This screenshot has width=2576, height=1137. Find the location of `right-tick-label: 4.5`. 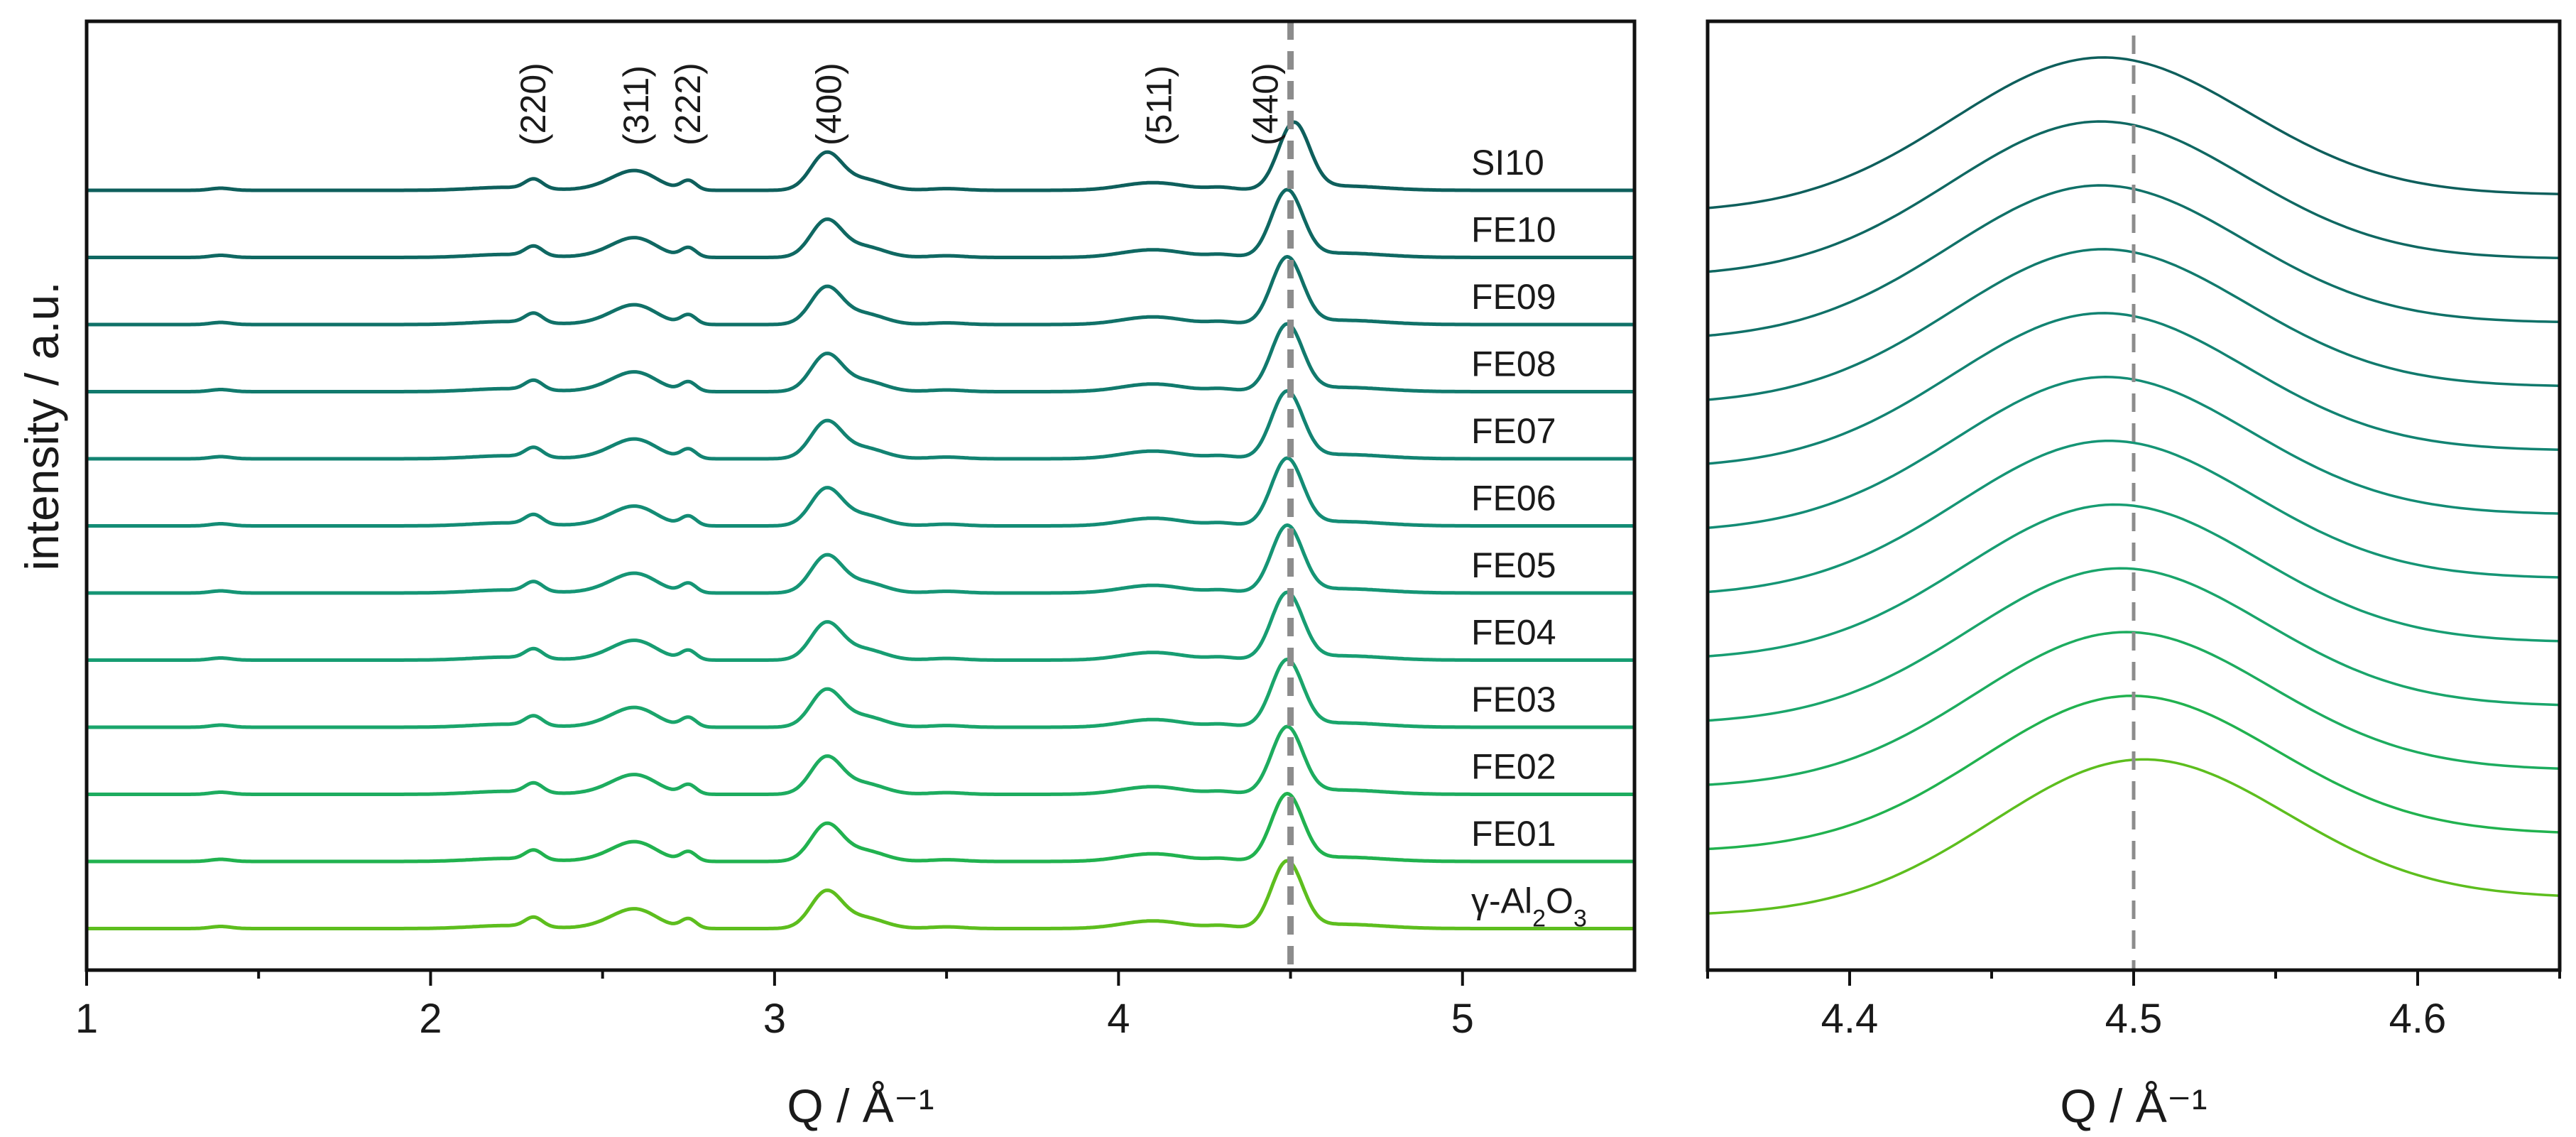

right-tick-label: 4.5 is located at coordinates (2134, 1019).